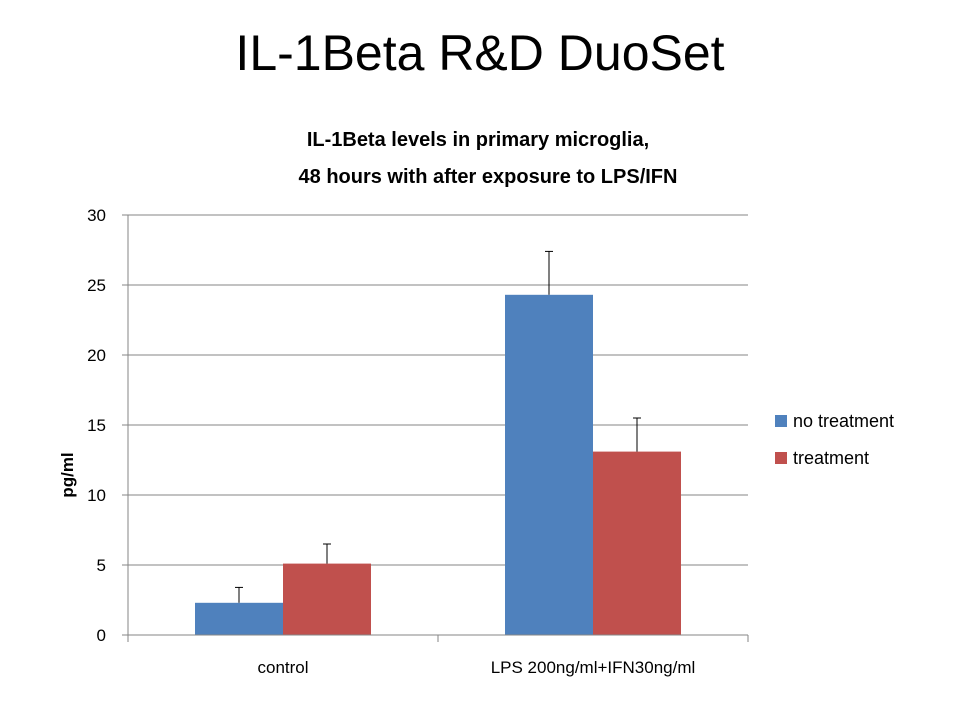  What do you see at coordinates (282, 667) in the screenshot?
I see `x-tick-label: control` at bounding box center [282, 667].